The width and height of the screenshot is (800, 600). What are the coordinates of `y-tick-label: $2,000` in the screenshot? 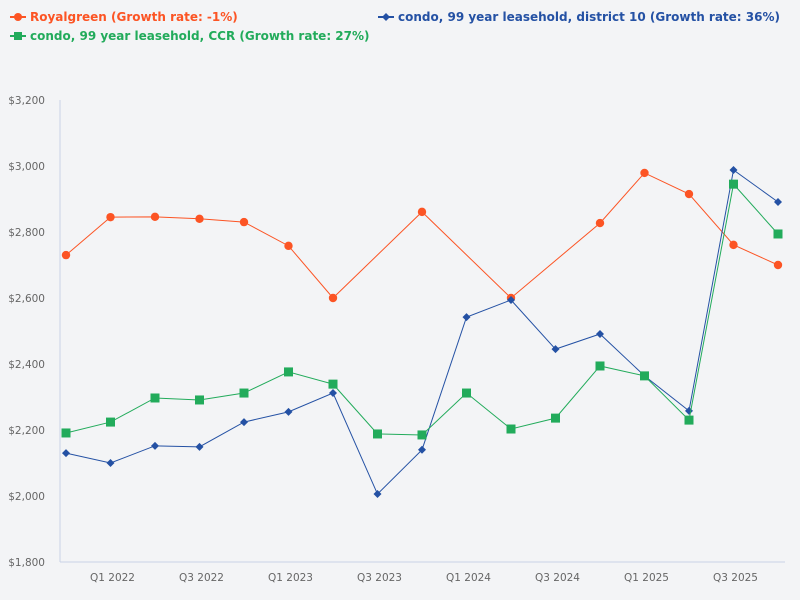 It's located at (26, 497).